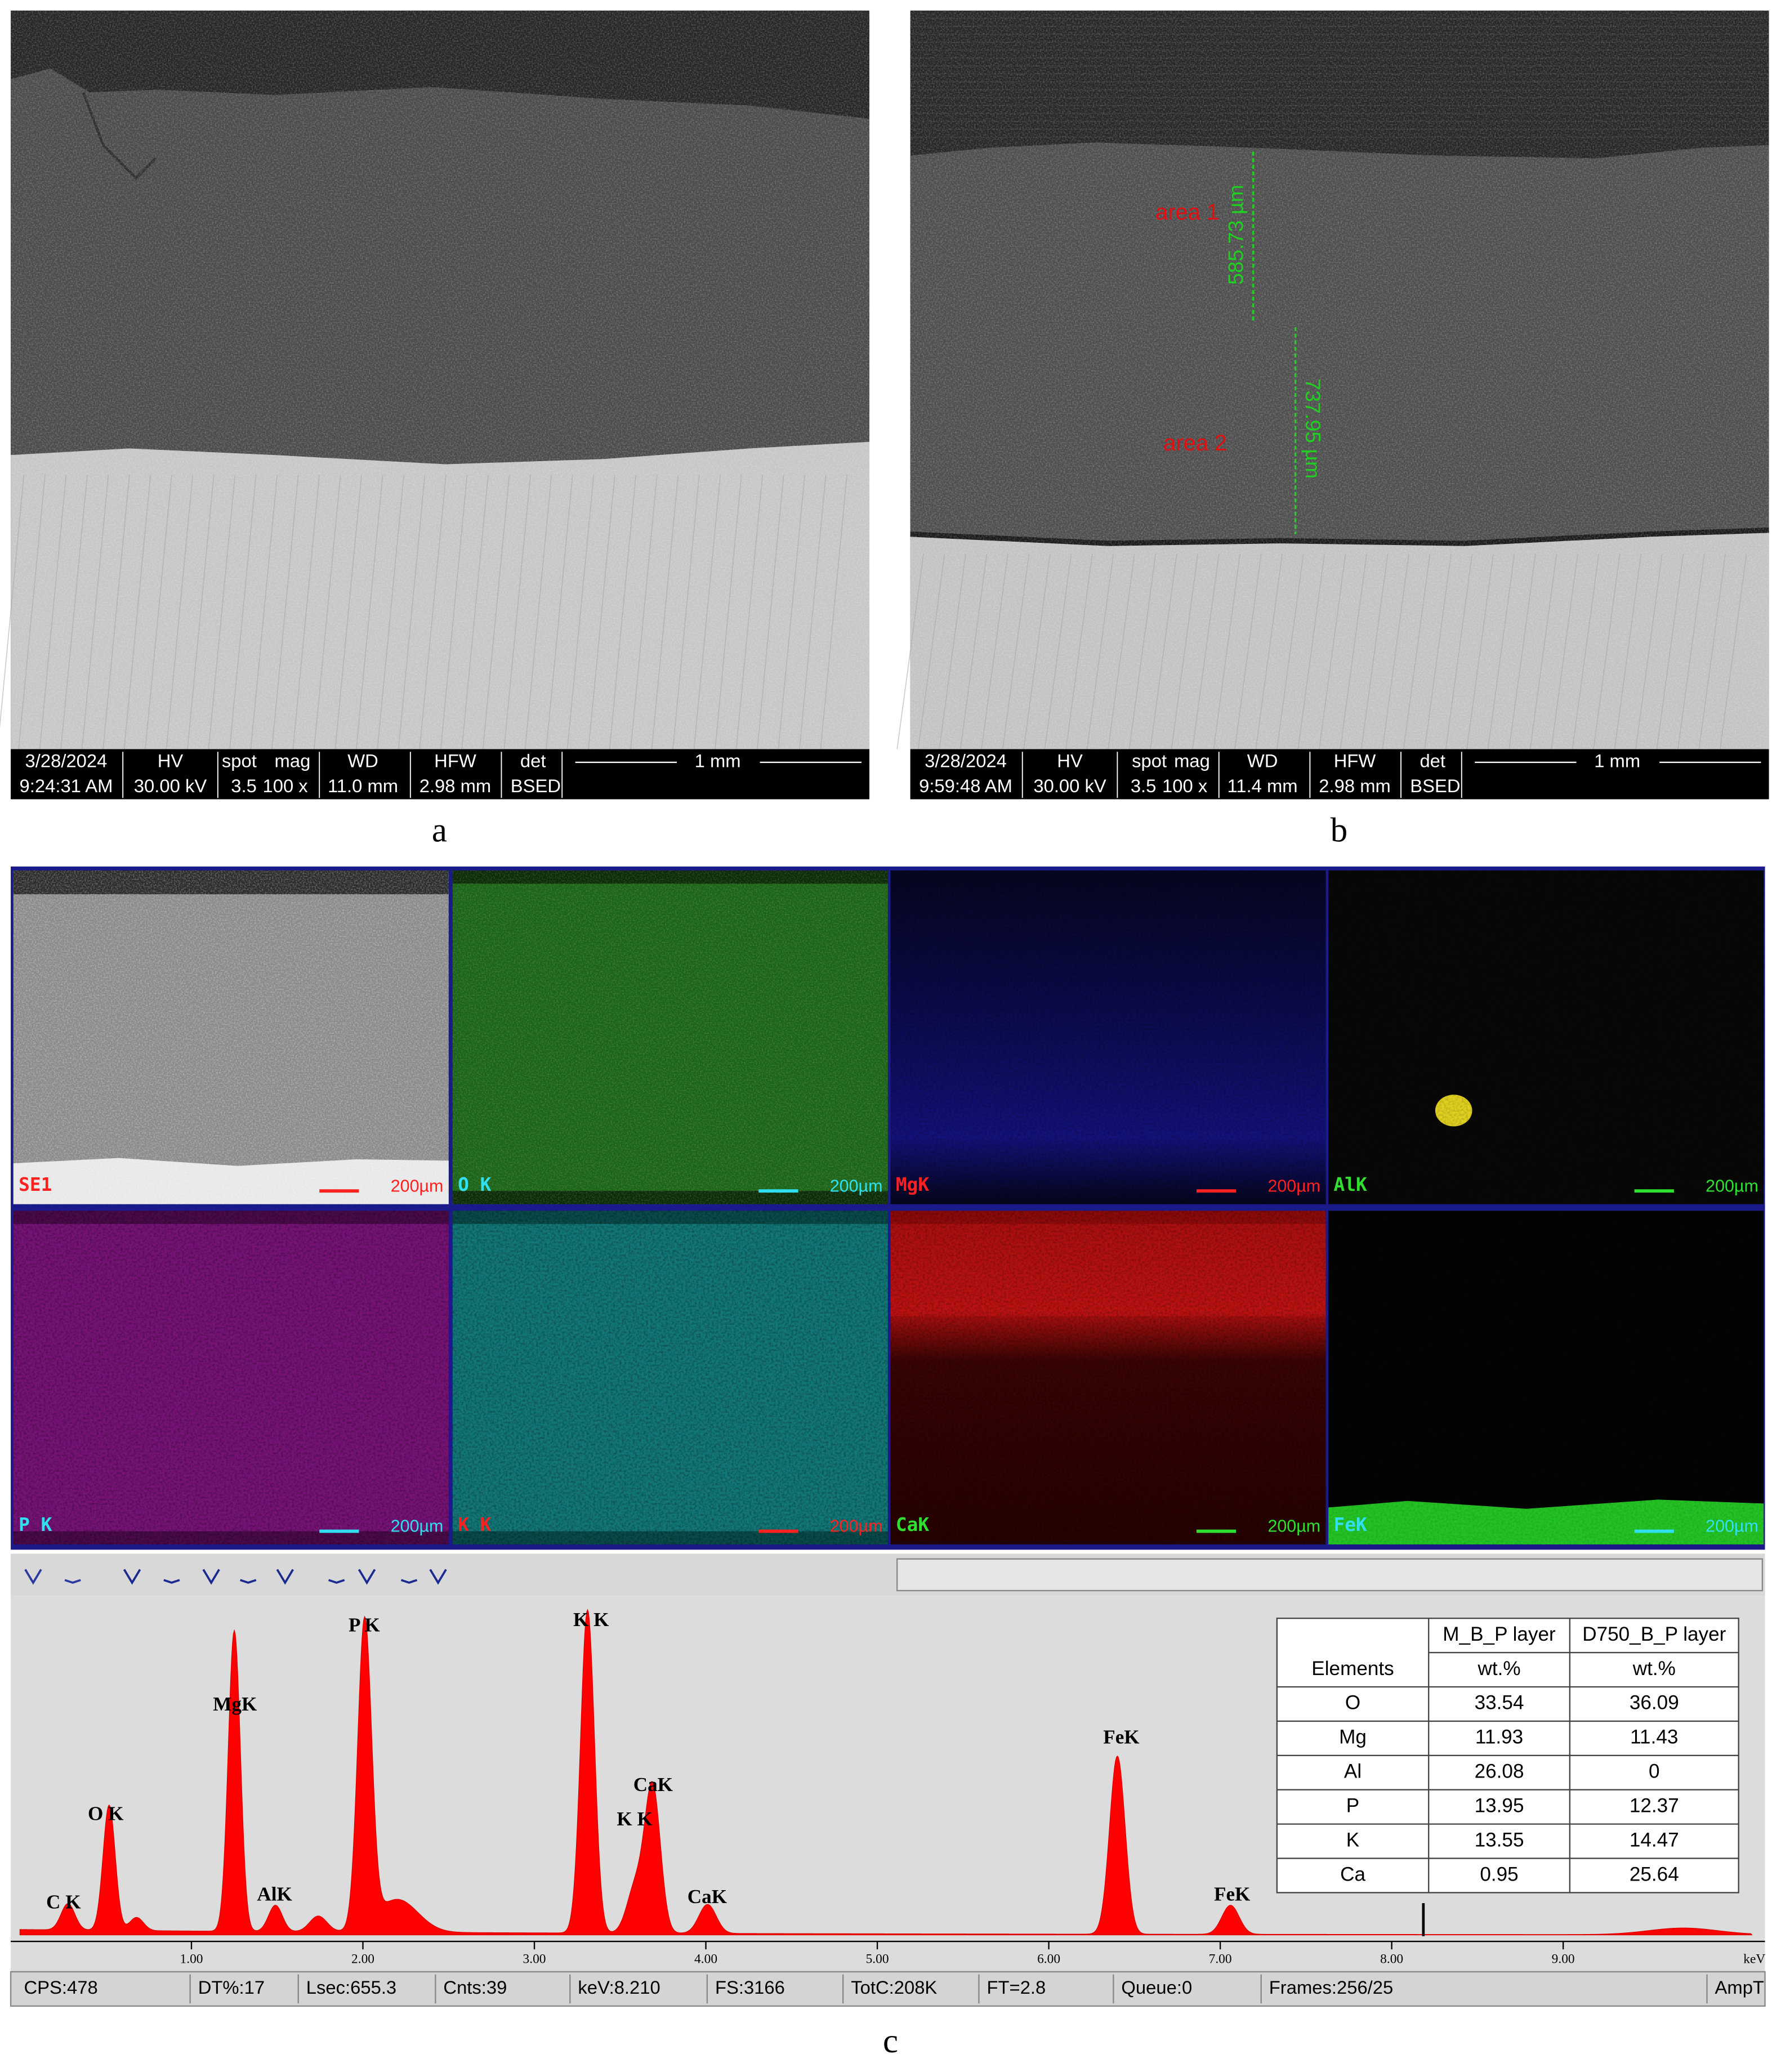  What do you see at coordinates (1754, 1959) in the screenshot?
I see `x-unit: keV` at bounding box center [1754, 1959].